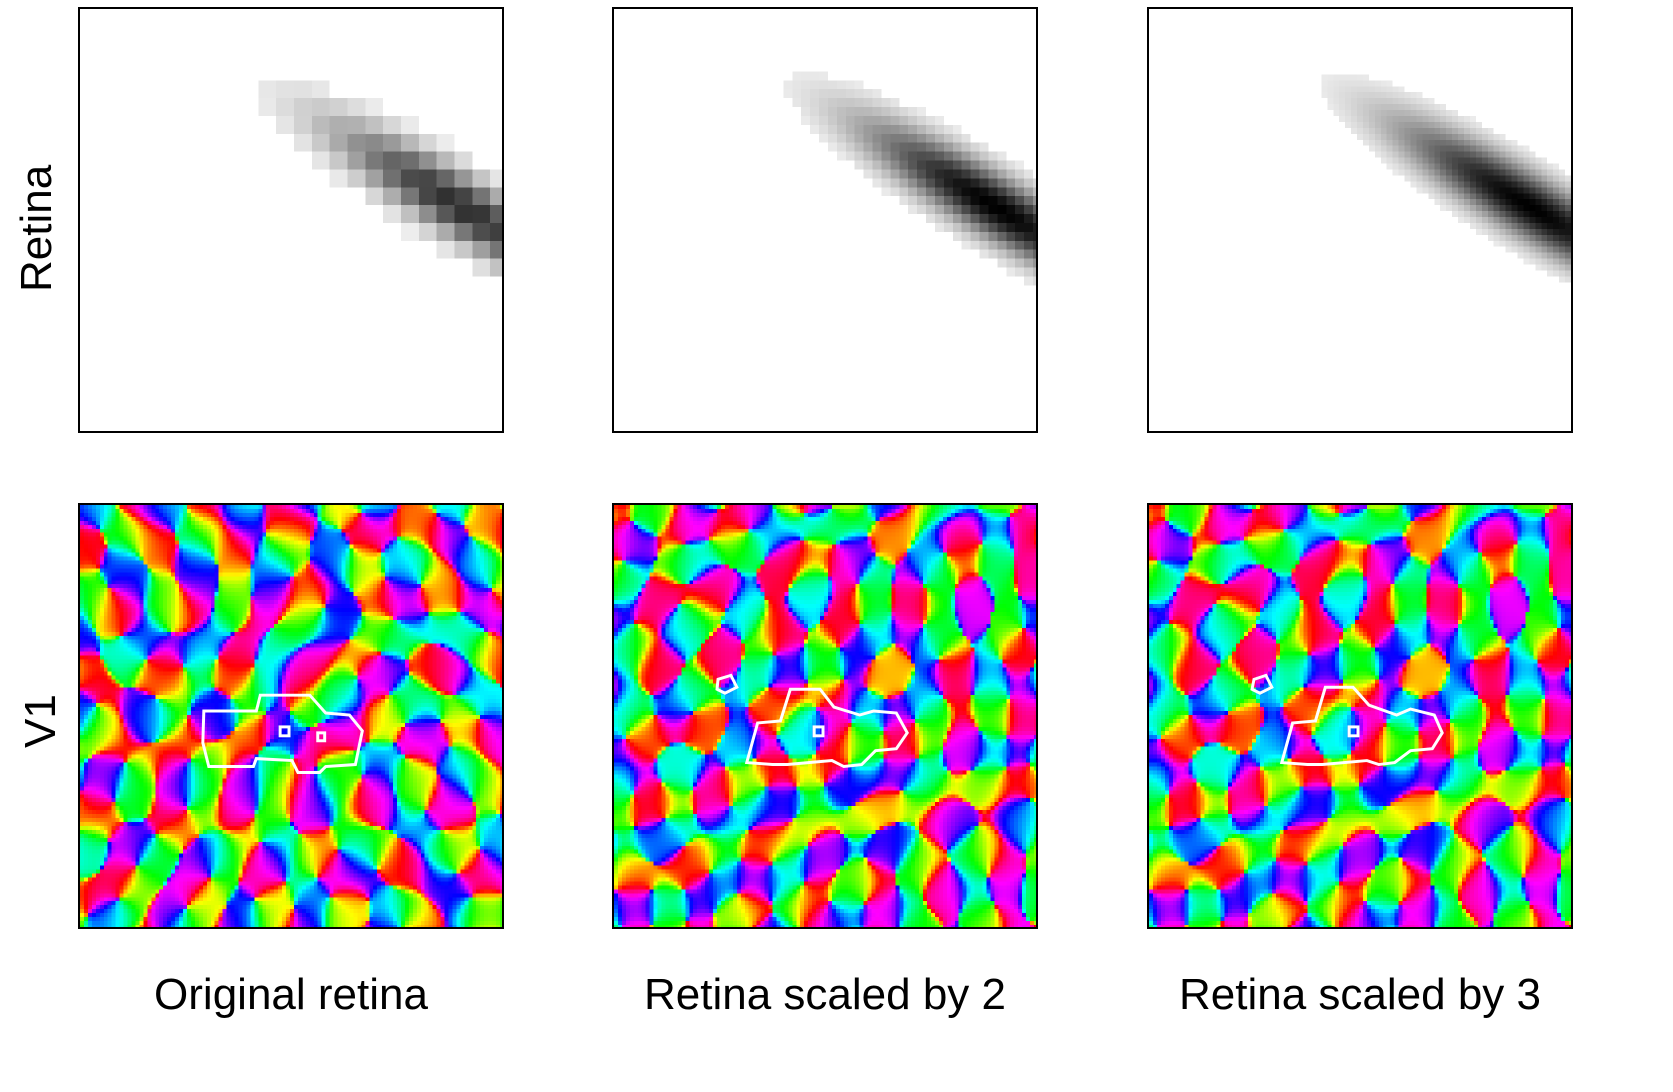  What do you see at coordinates (291, 994) in the screenshot?
I see `column-label-original-retina: Original retina` at bounding box center [291, 994].